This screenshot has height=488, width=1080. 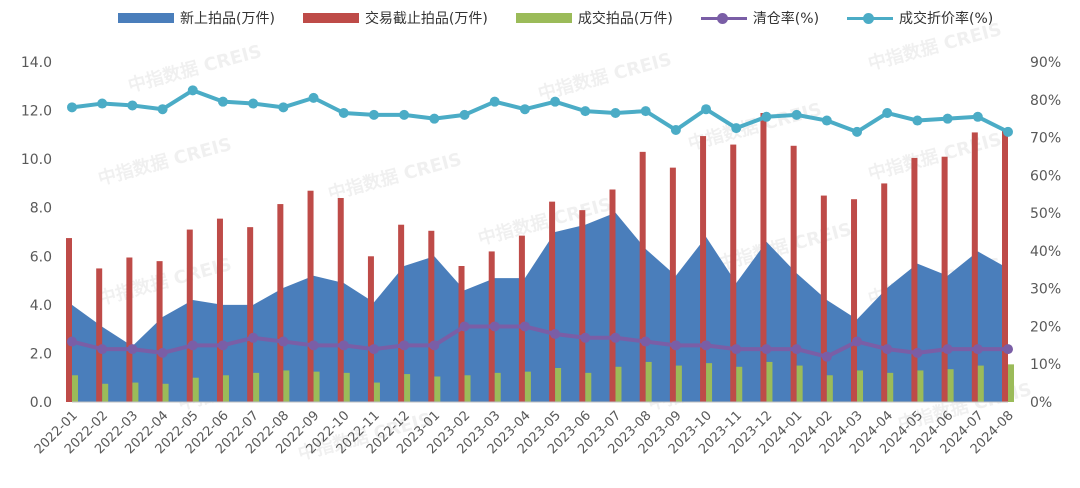 I want to click on legend-item-deadline: 交易截止拍品(万件), so click(x=395, y=18).